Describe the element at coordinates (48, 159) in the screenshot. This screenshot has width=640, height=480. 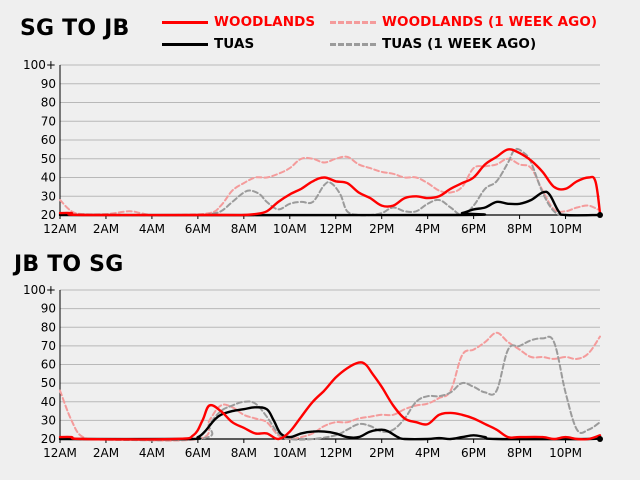
I see `y-tick-label-sg-to-jb: 50` at that location.